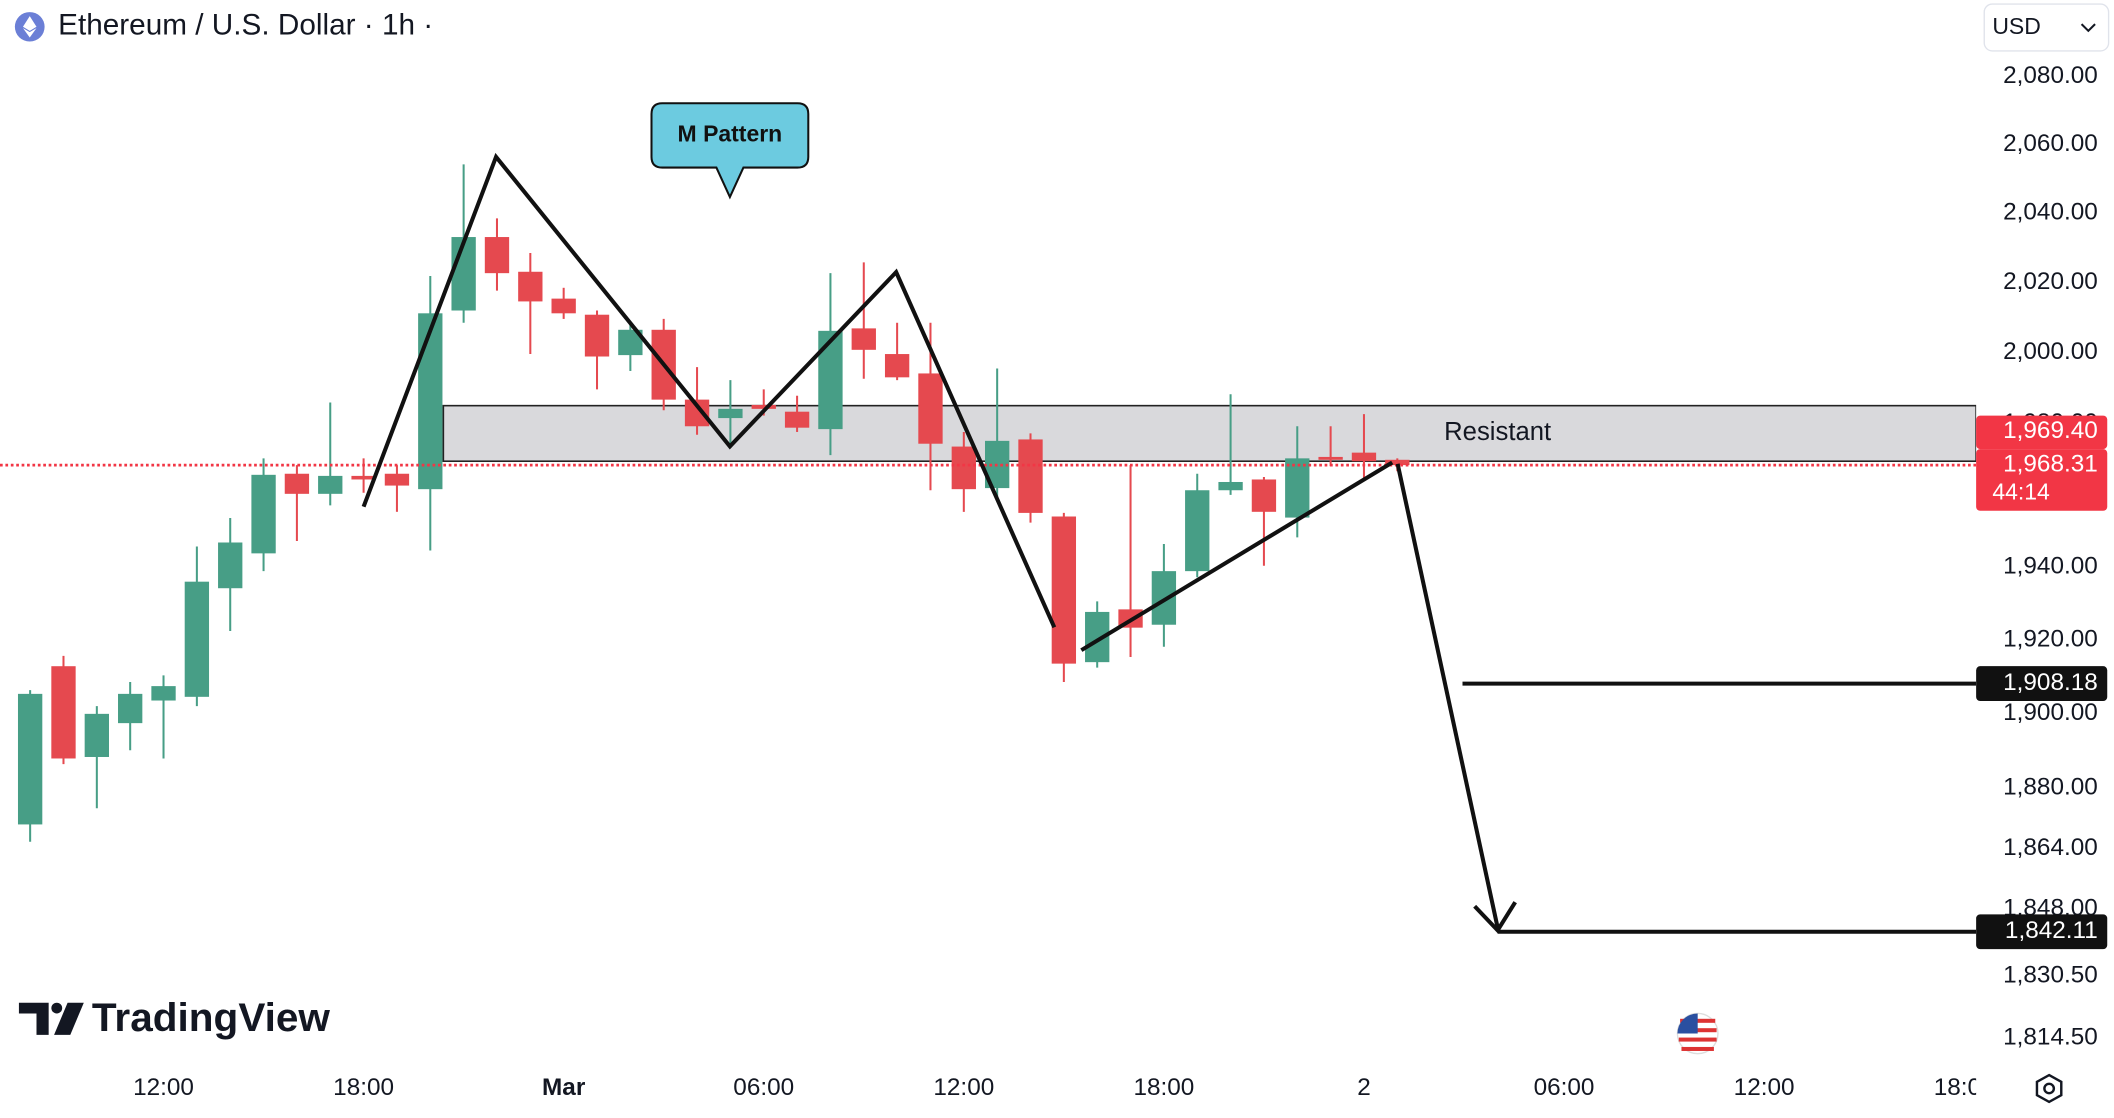 The height and width of the screenshot is (1118, 2114). Describe the element at coordinates (2050, 682) in the screenshot. I see `target-label: 1,908.18` at that location.